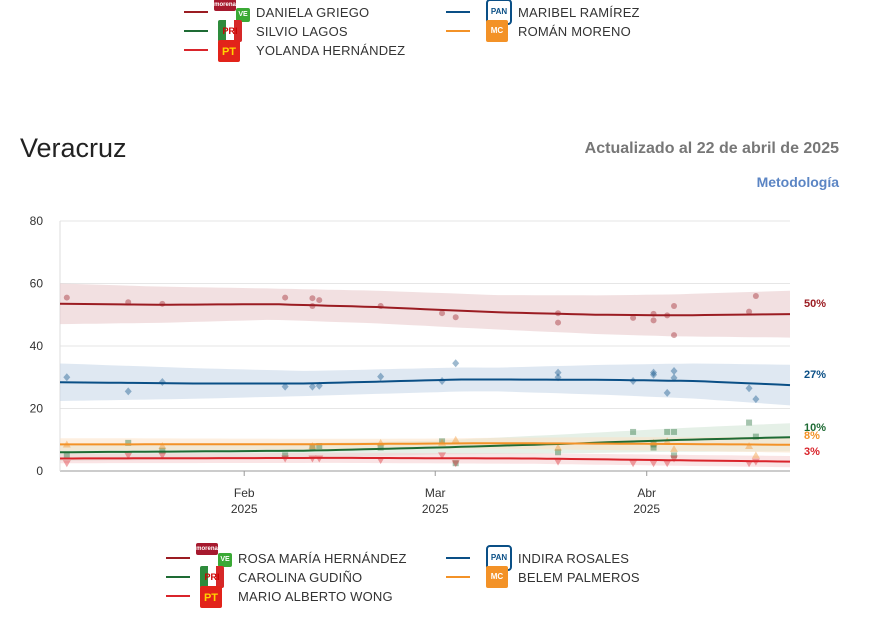  Describe the element at coordinates (497, 31) in the screenshot. I see `mc-logo: MC` at that location.